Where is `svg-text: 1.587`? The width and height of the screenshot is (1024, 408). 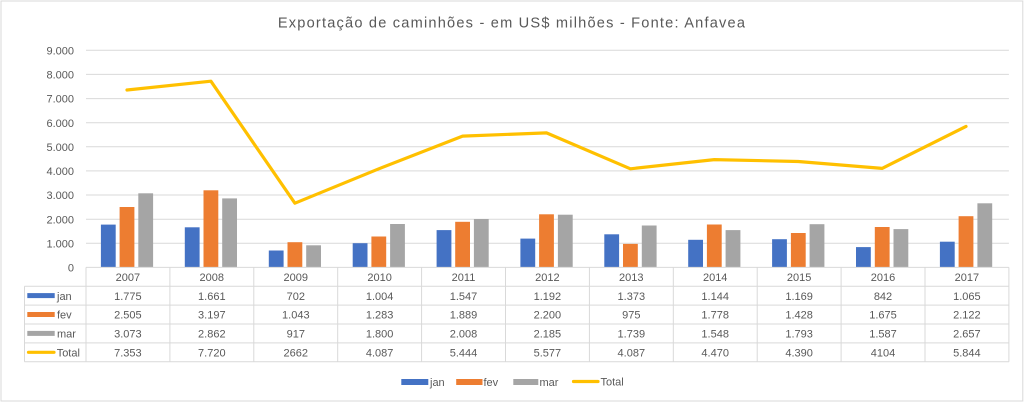
svg-text: 1.587 is located at coordinates (883, 335).